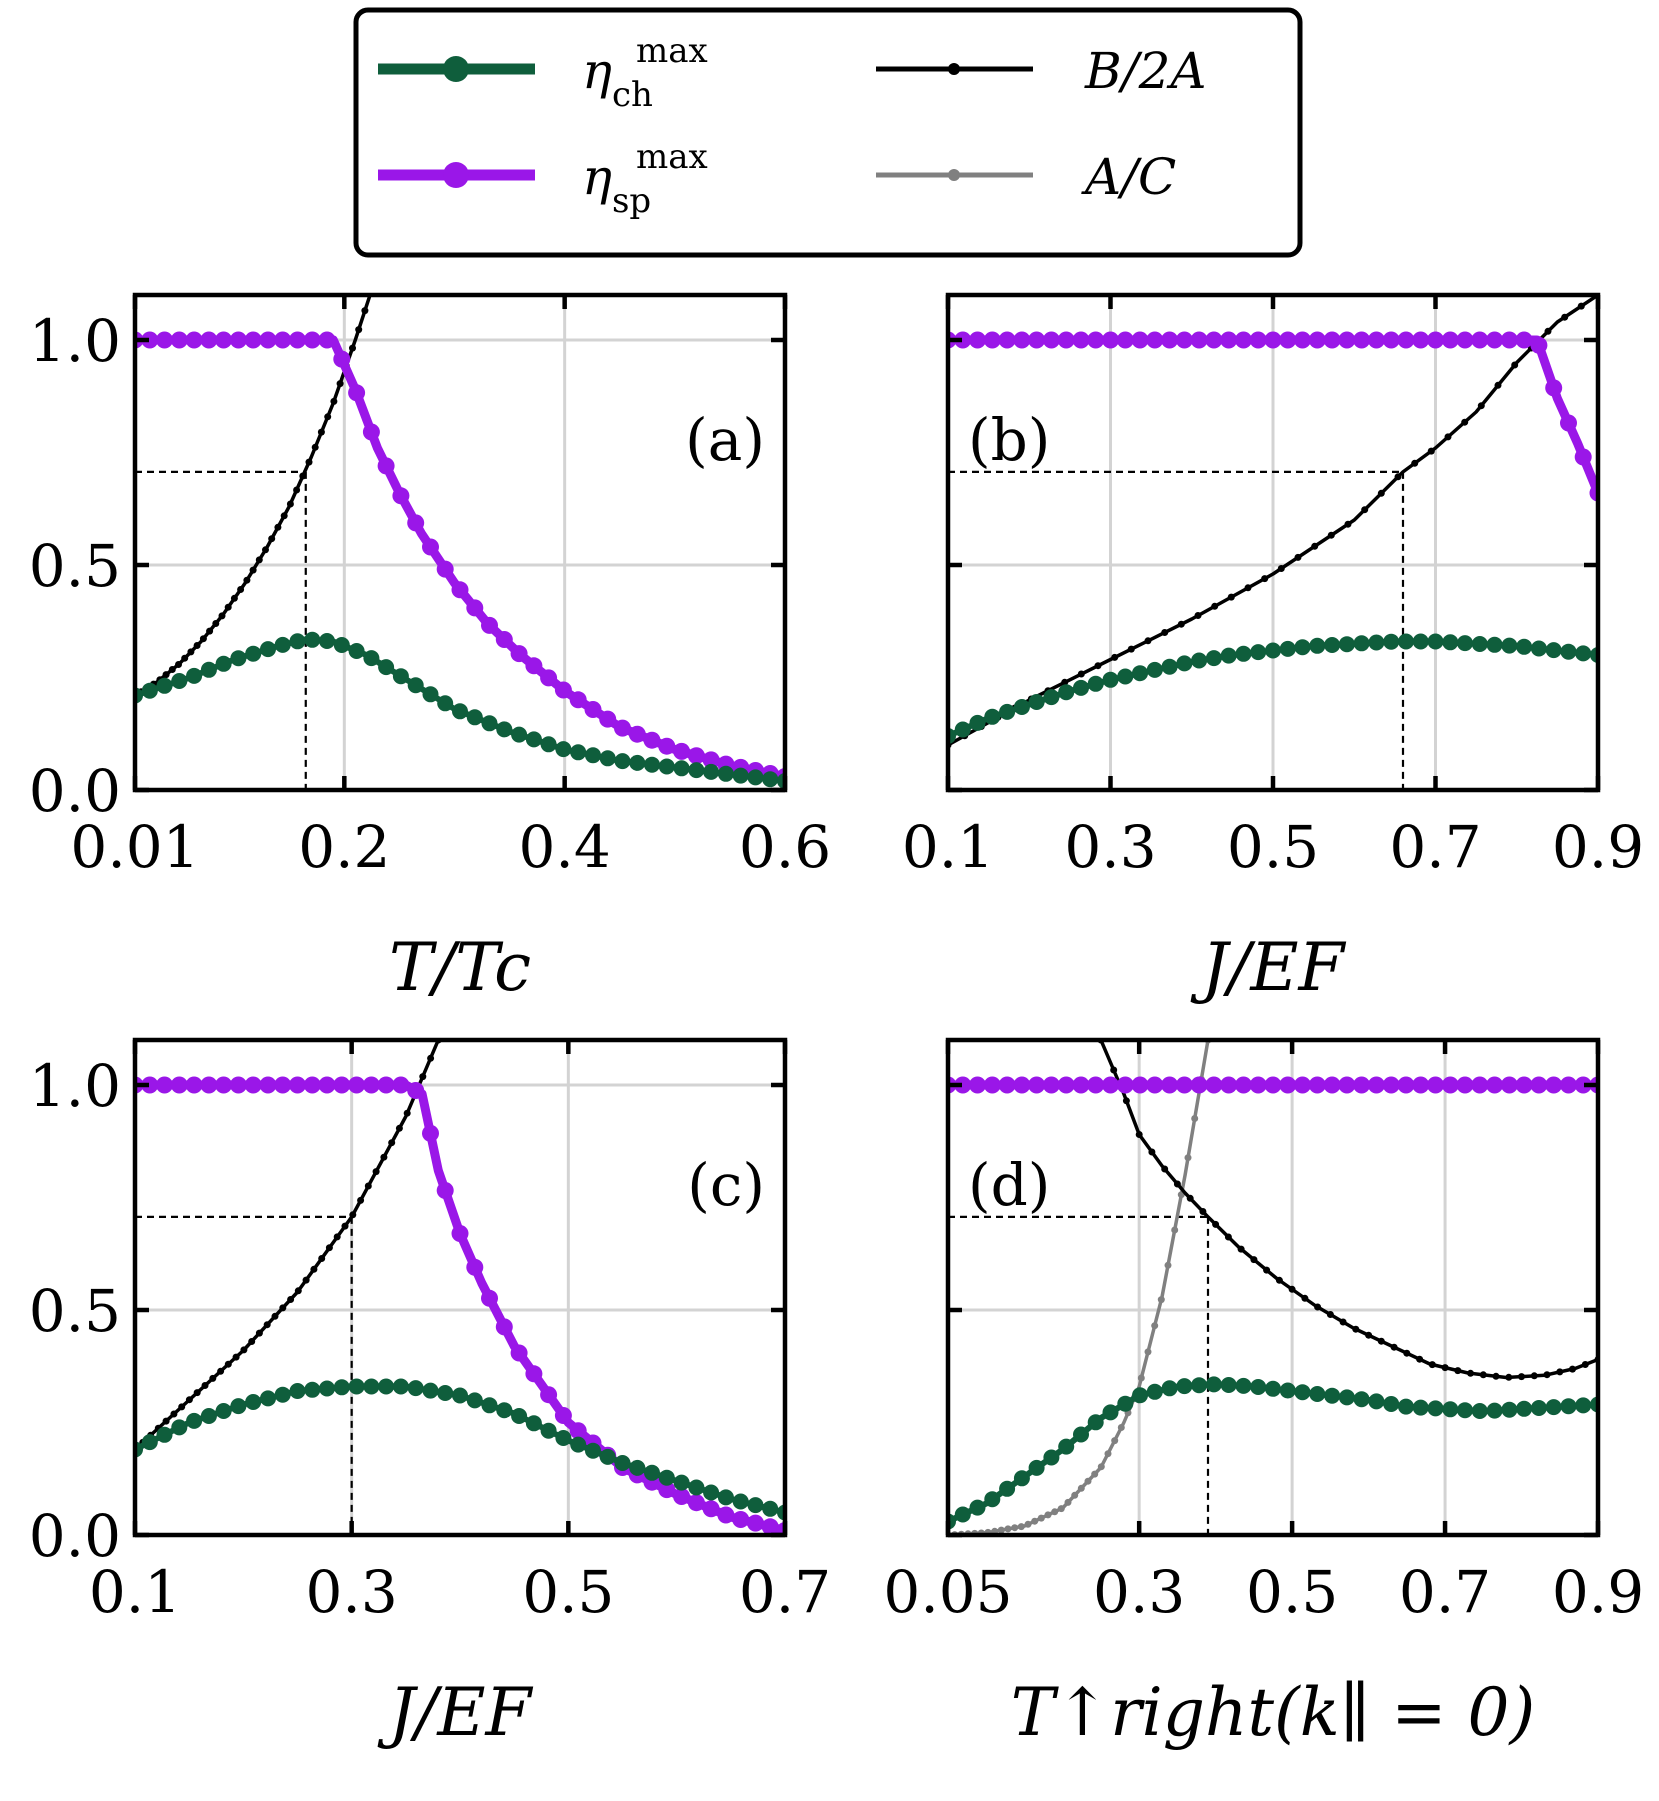 This screenshot has width=1659, height=1801. I want to click on panel-label: (a), so click(725, 440).